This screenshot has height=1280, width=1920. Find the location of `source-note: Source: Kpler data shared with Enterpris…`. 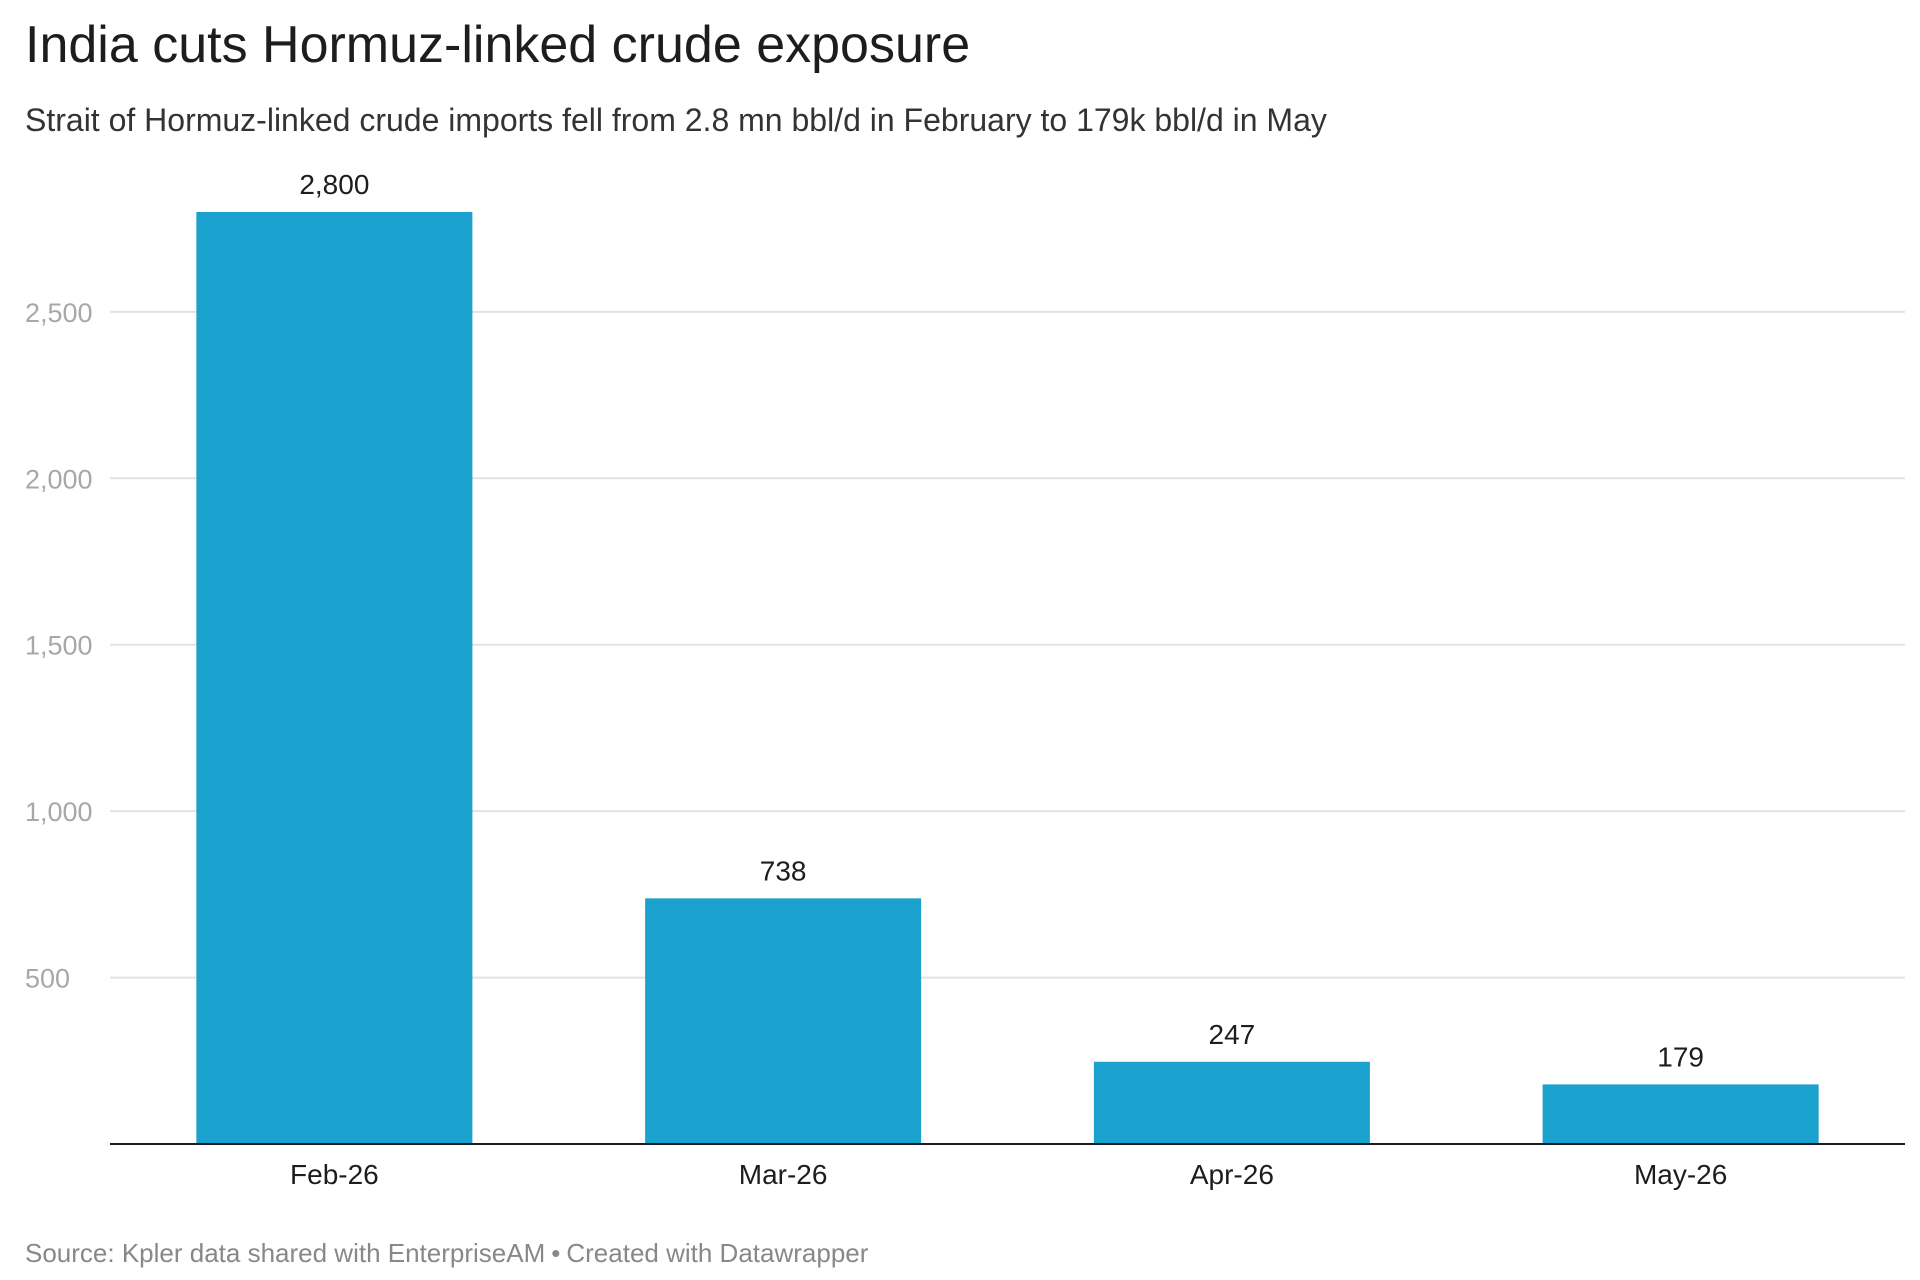

source-note: Source: Kpler data shared with Enterpris… is located at coordinates (285, 1253).